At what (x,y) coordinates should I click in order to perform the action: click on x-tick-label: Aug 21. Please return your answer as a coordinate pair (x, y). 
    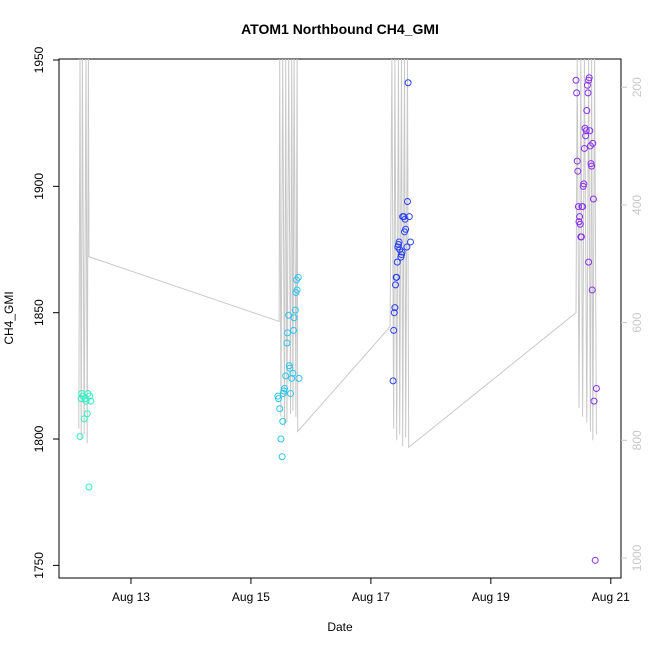
    Looking at the image, I should click on (611, 597).